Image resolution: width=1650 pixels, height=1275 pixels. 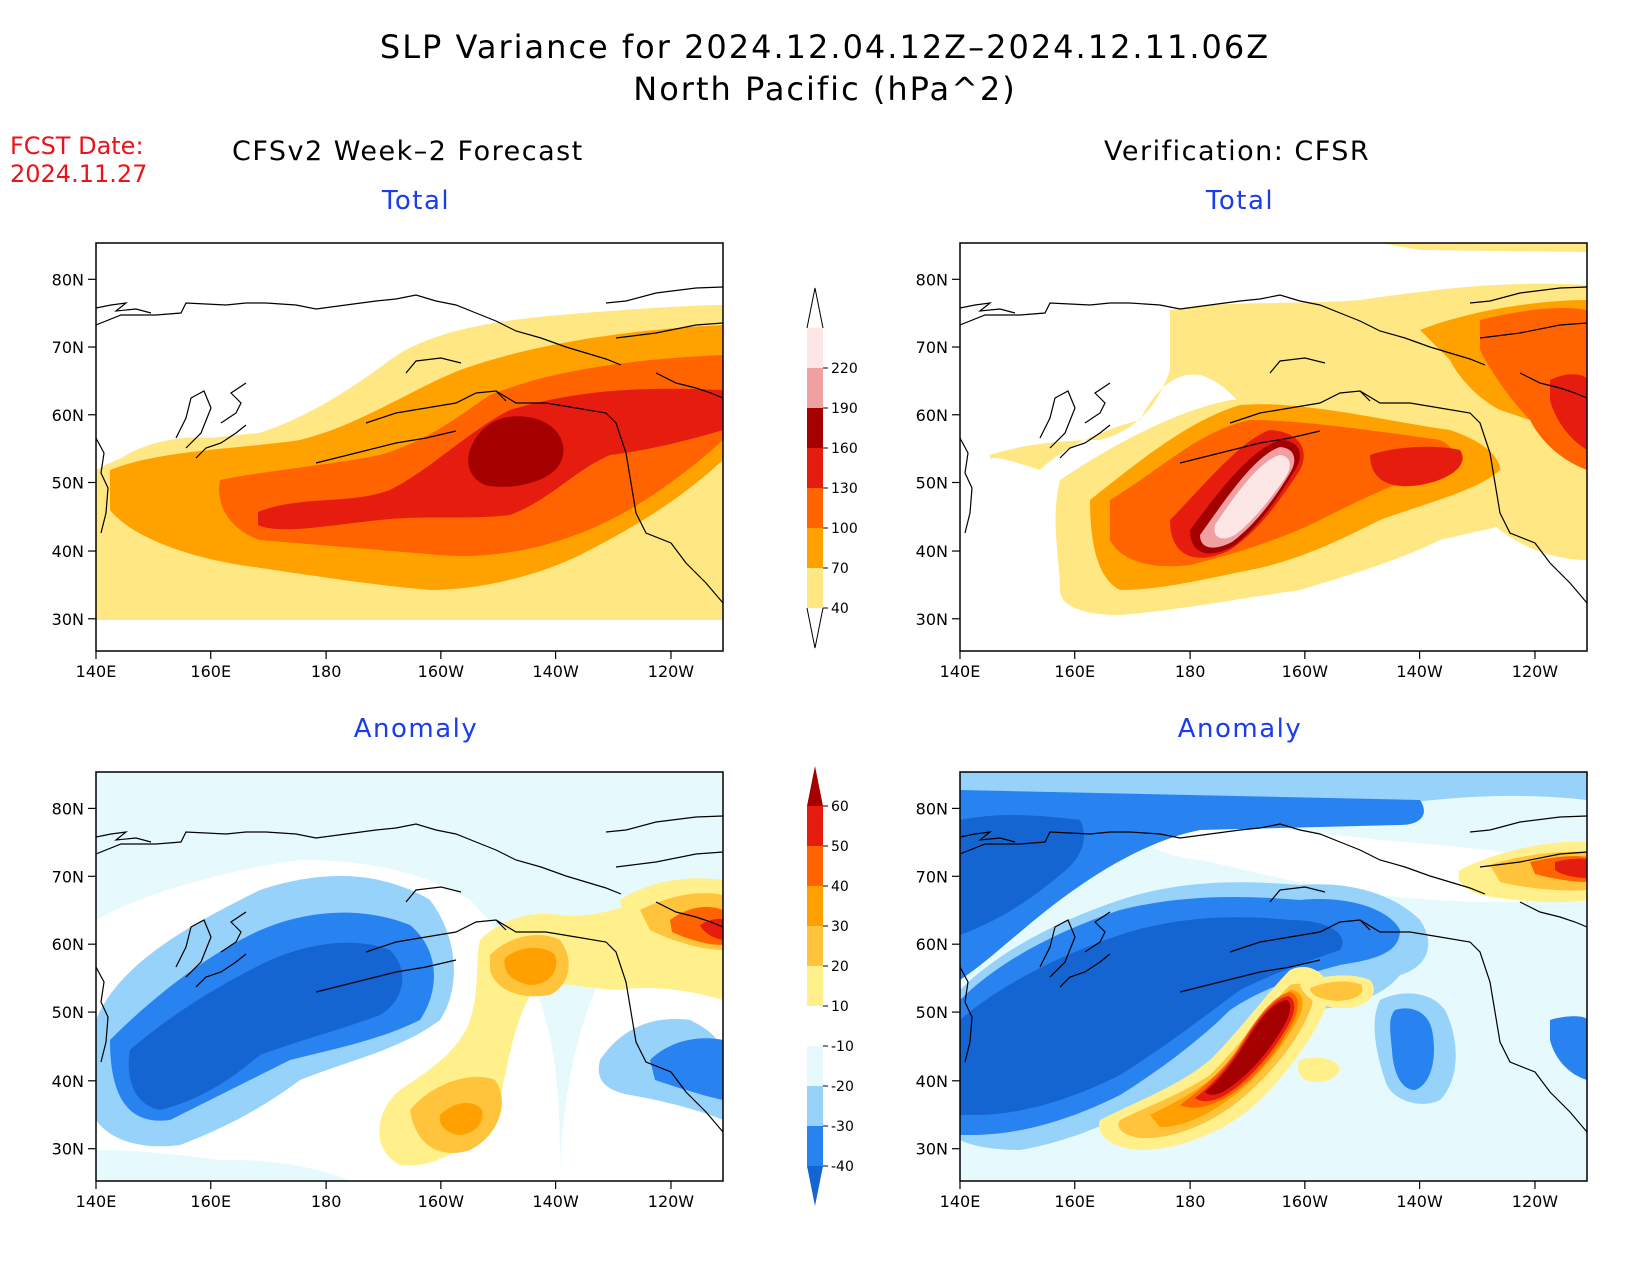 I want to click on map-forecast-total, so click(x=409, y=447).